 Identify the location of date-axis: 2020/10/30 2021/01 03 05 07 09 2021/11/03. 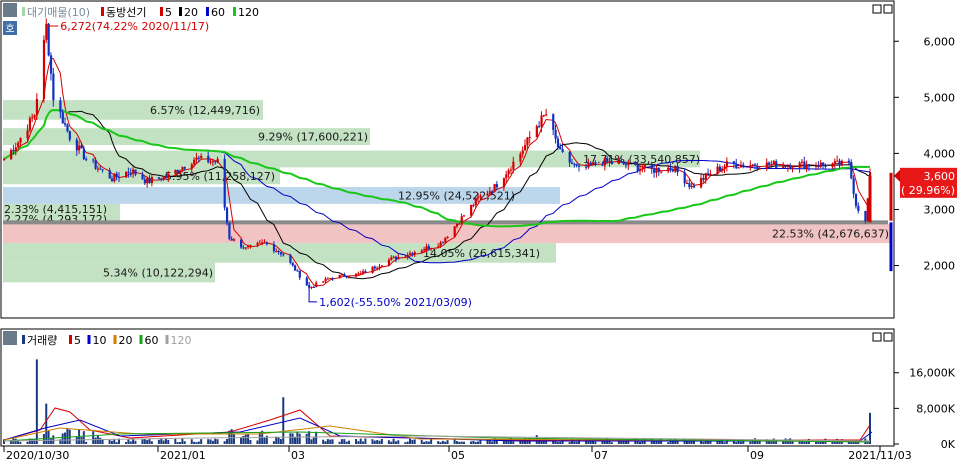
(457, 454).